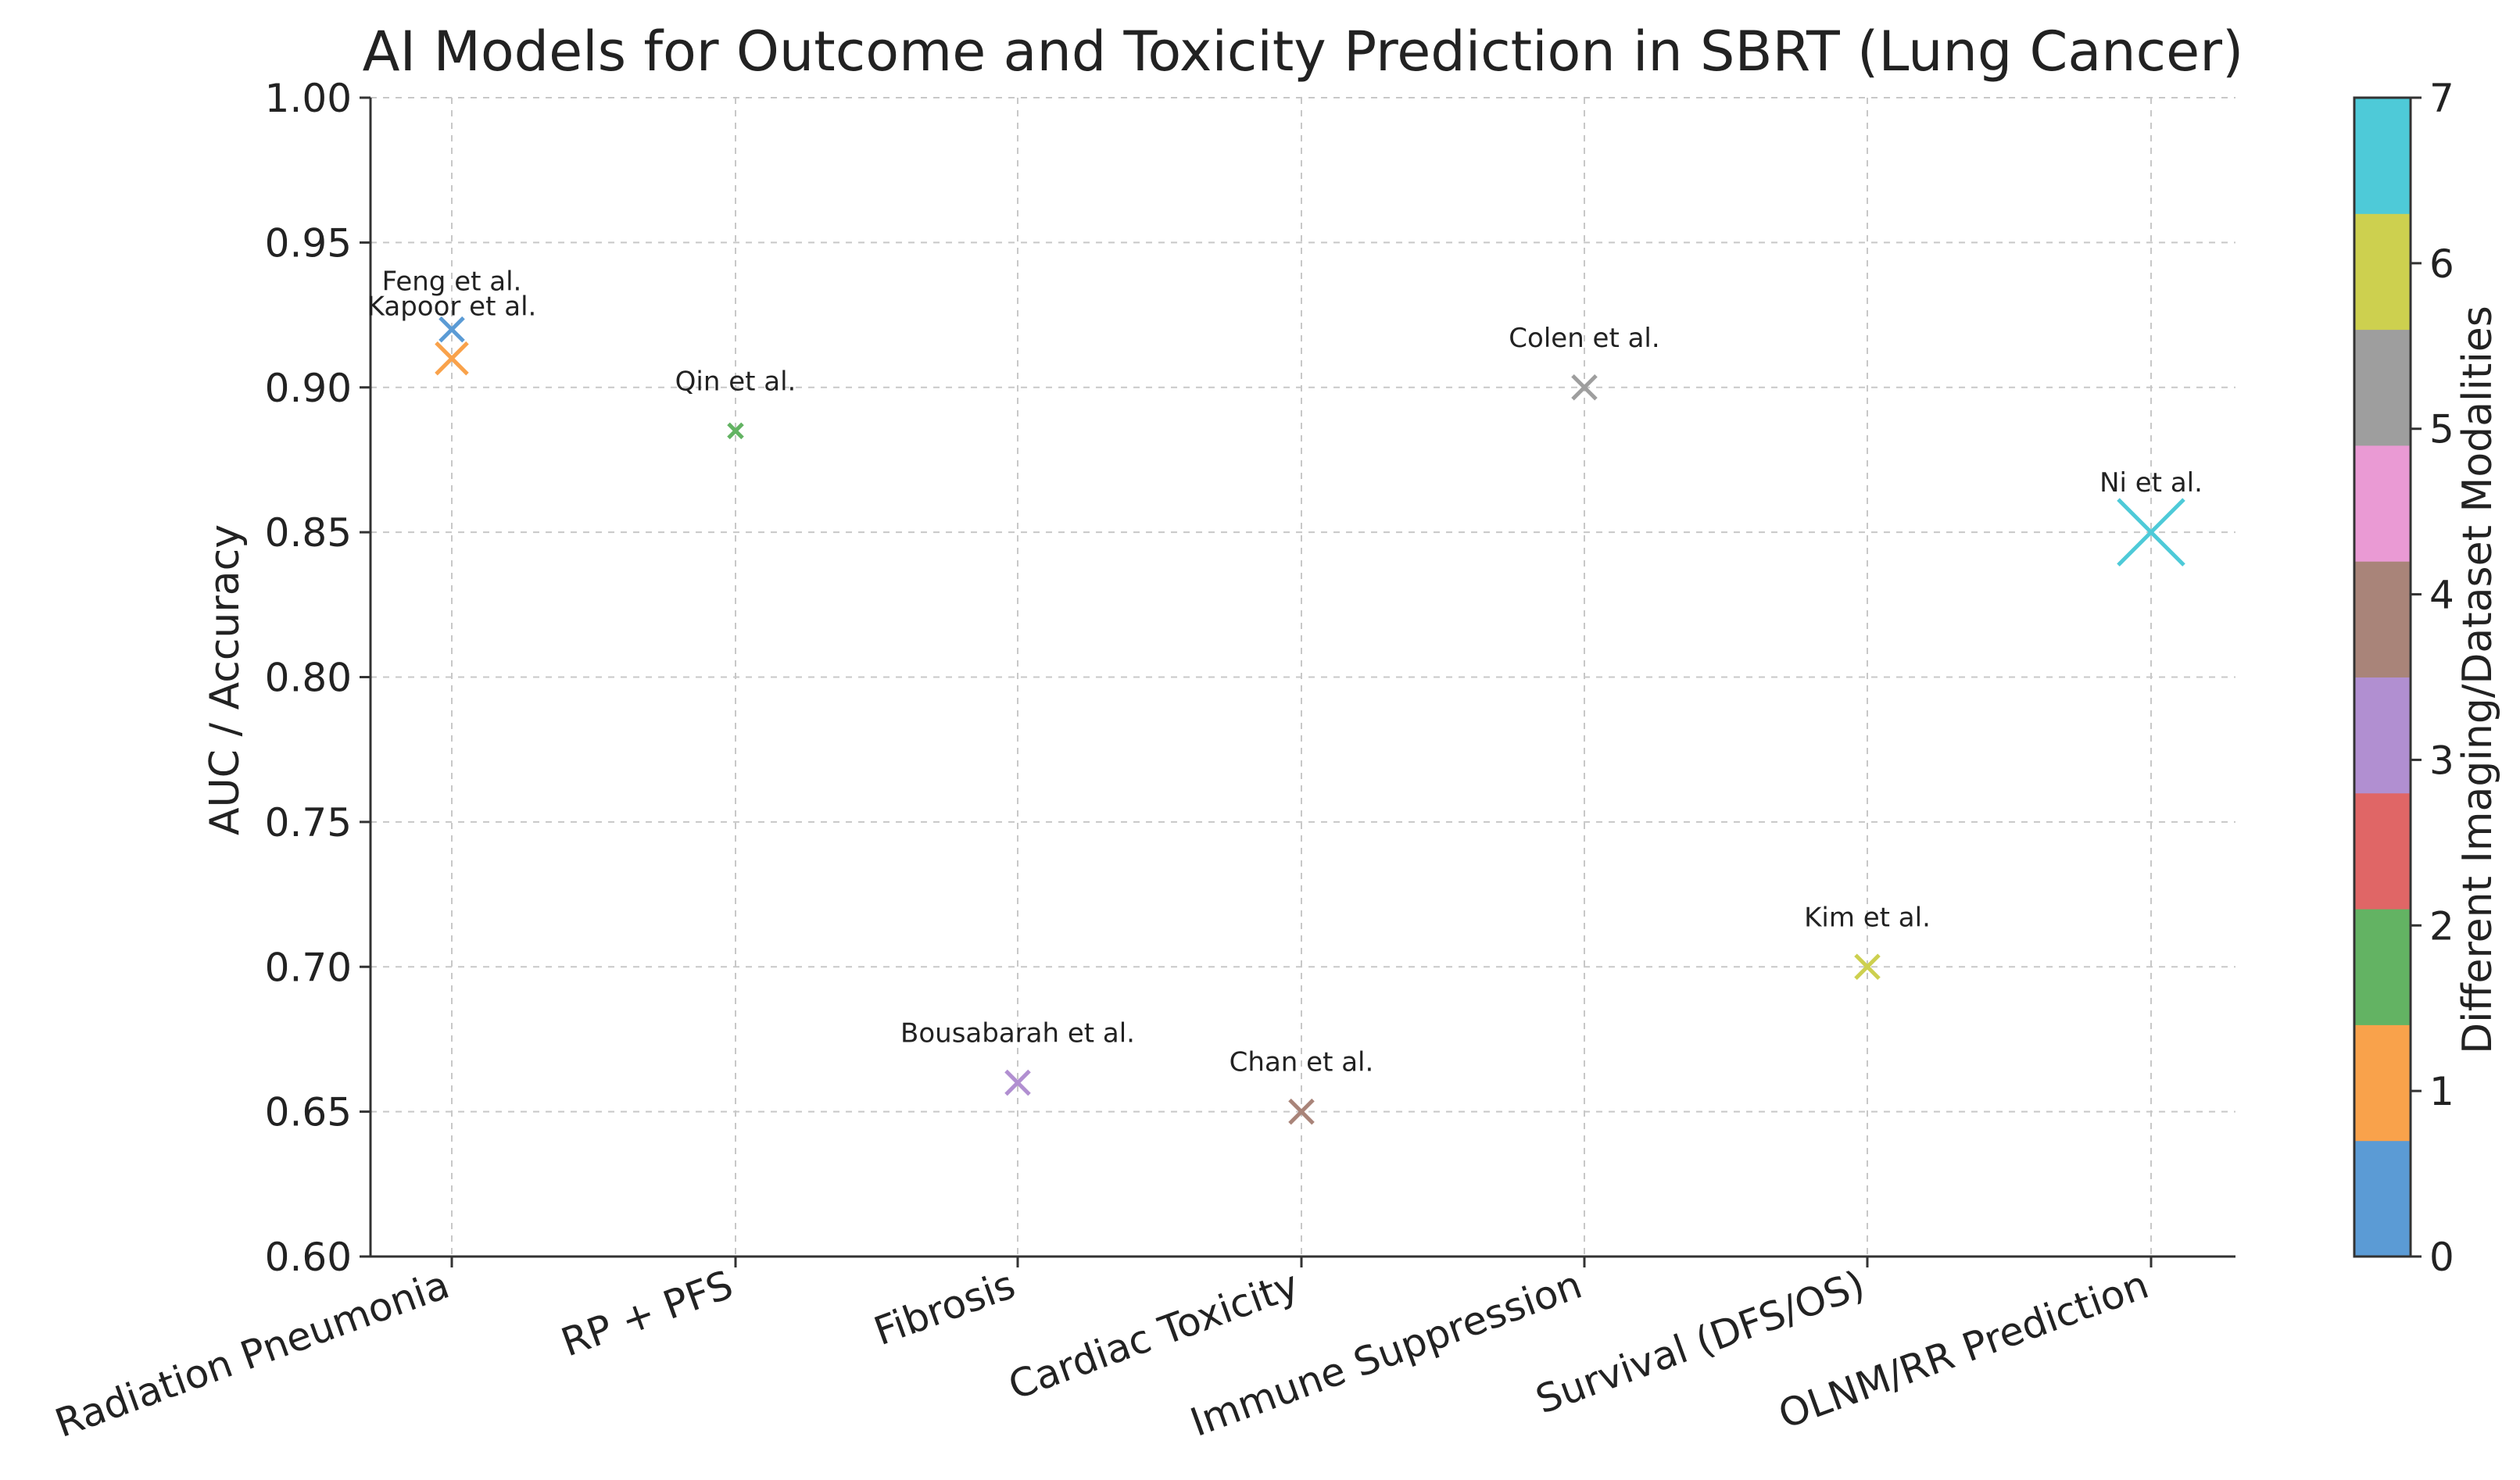  Describe the element at coordinates (2441, 595) in the screenshot. I see `colorbar-tick-label: 4` at that location.